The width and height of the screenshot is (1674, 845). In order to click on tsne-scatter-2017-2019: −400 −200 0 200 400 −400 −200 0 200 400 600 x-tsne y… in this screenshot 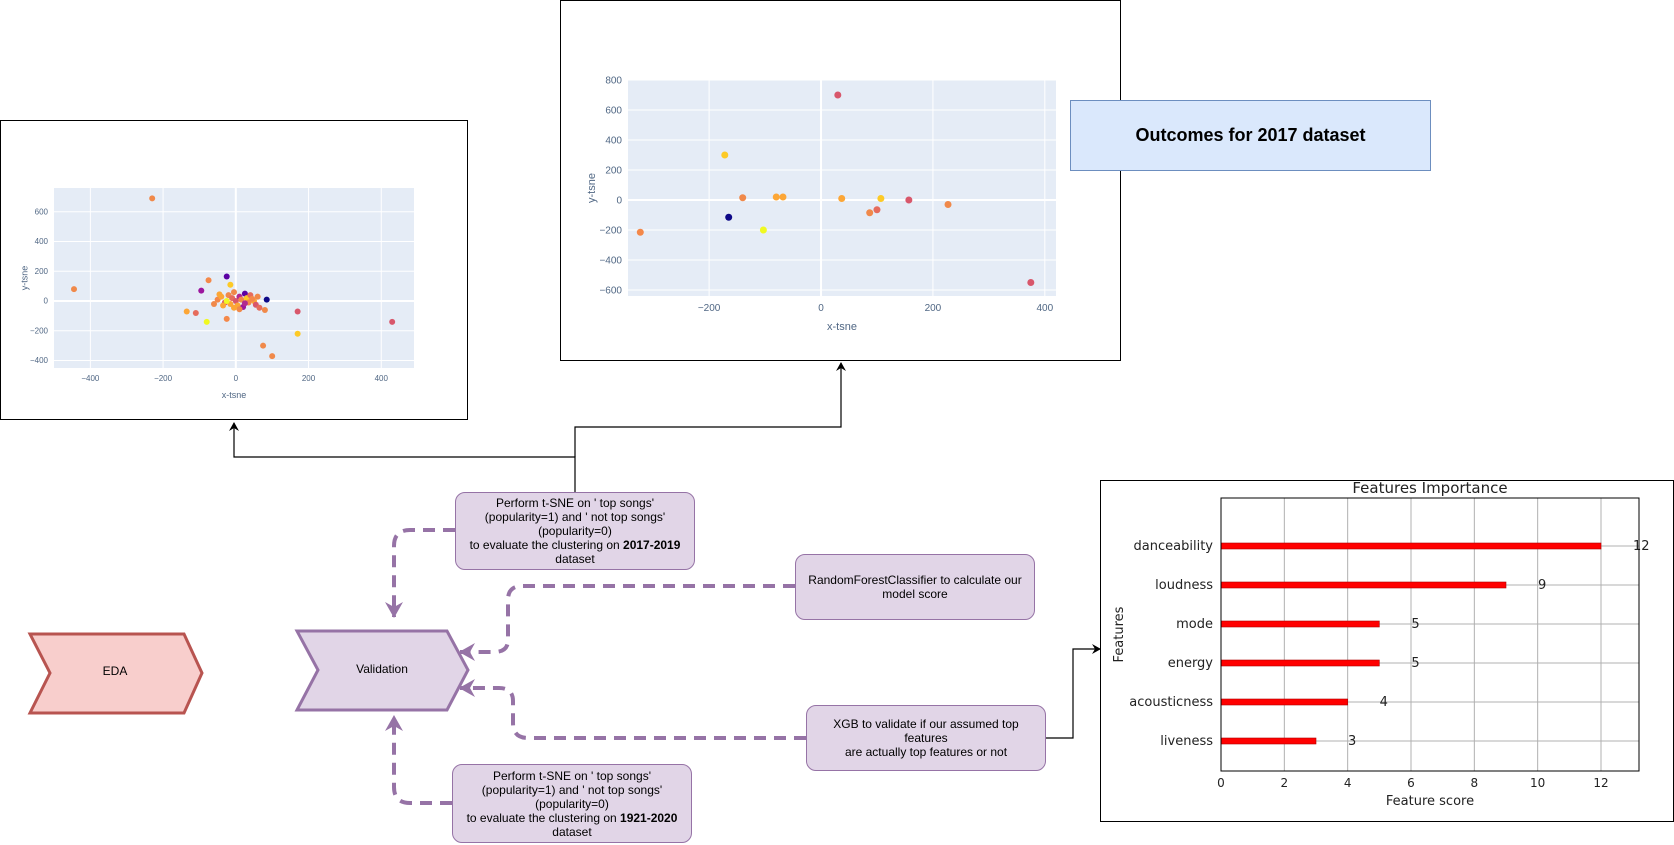, I will do `click(217, 294)`.